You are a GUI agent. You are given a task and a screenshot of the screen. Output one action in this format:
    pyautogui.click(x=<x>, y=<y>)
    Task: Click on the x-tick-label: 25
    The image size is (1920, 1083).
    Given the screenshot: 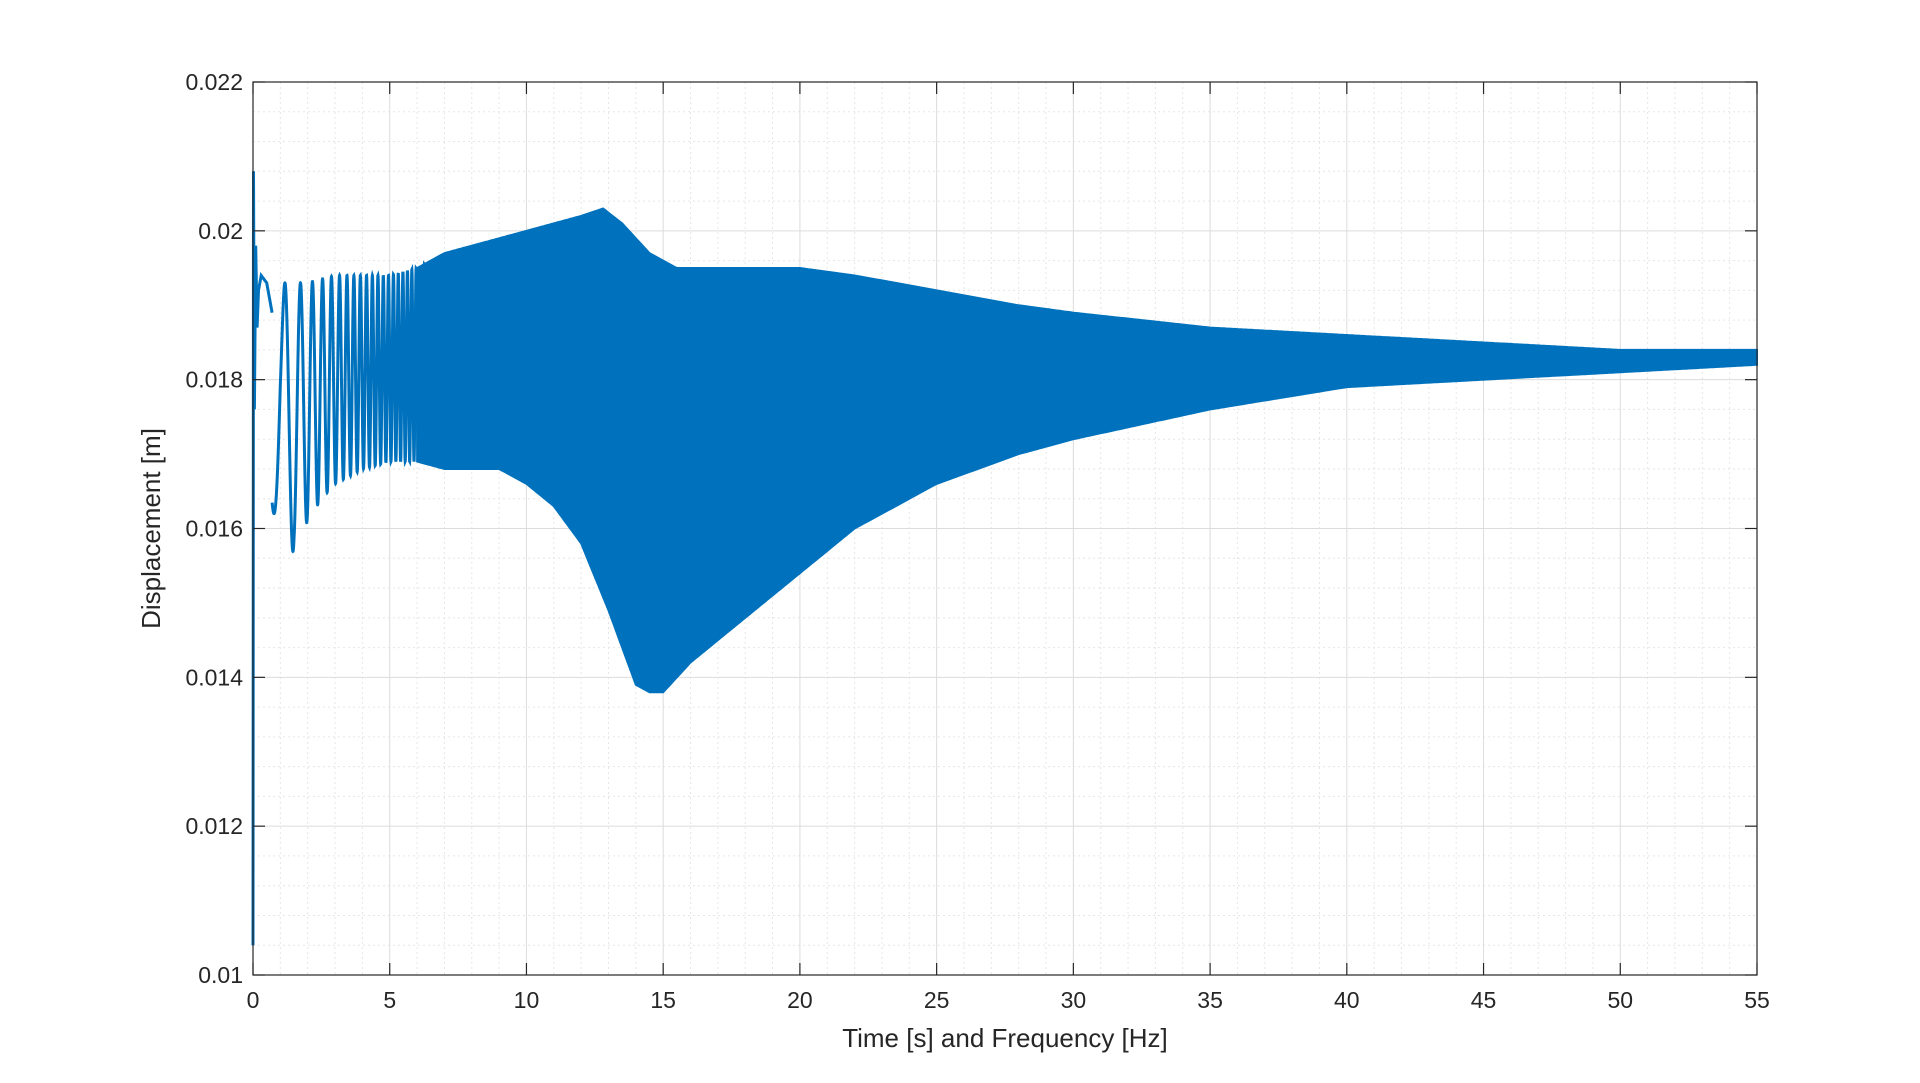 What is the action you would take?
    pyautogui.click(x=937, y=1000)
    